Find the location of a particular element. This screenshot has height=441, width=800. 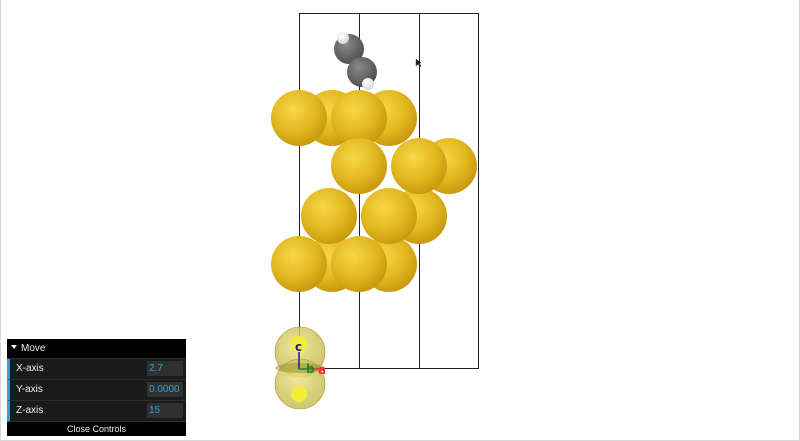

ghost-spheres is located at coordinates (300, 368).